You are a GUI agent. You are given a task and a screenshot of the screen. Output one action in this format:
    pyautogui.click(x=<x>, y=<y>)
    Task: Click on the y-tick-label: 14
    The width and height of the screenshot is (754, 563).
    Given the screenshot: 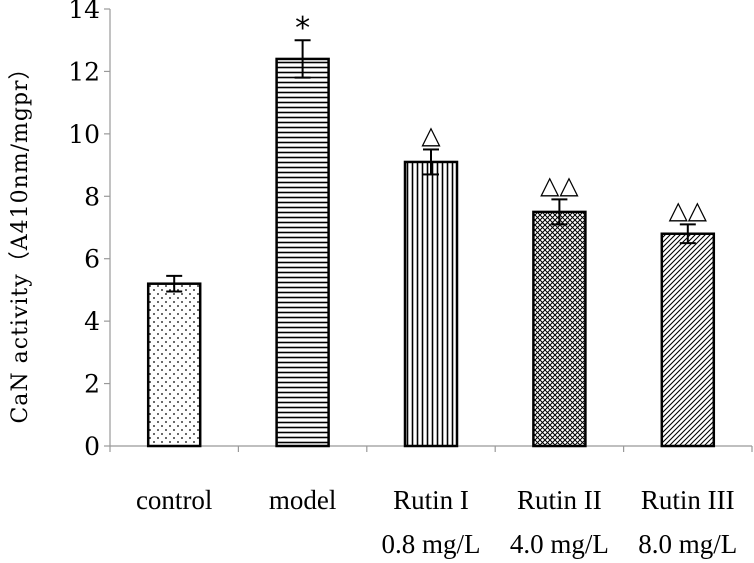 What is the action you would take?
    pyautogui.click(x=84, y=12)
    